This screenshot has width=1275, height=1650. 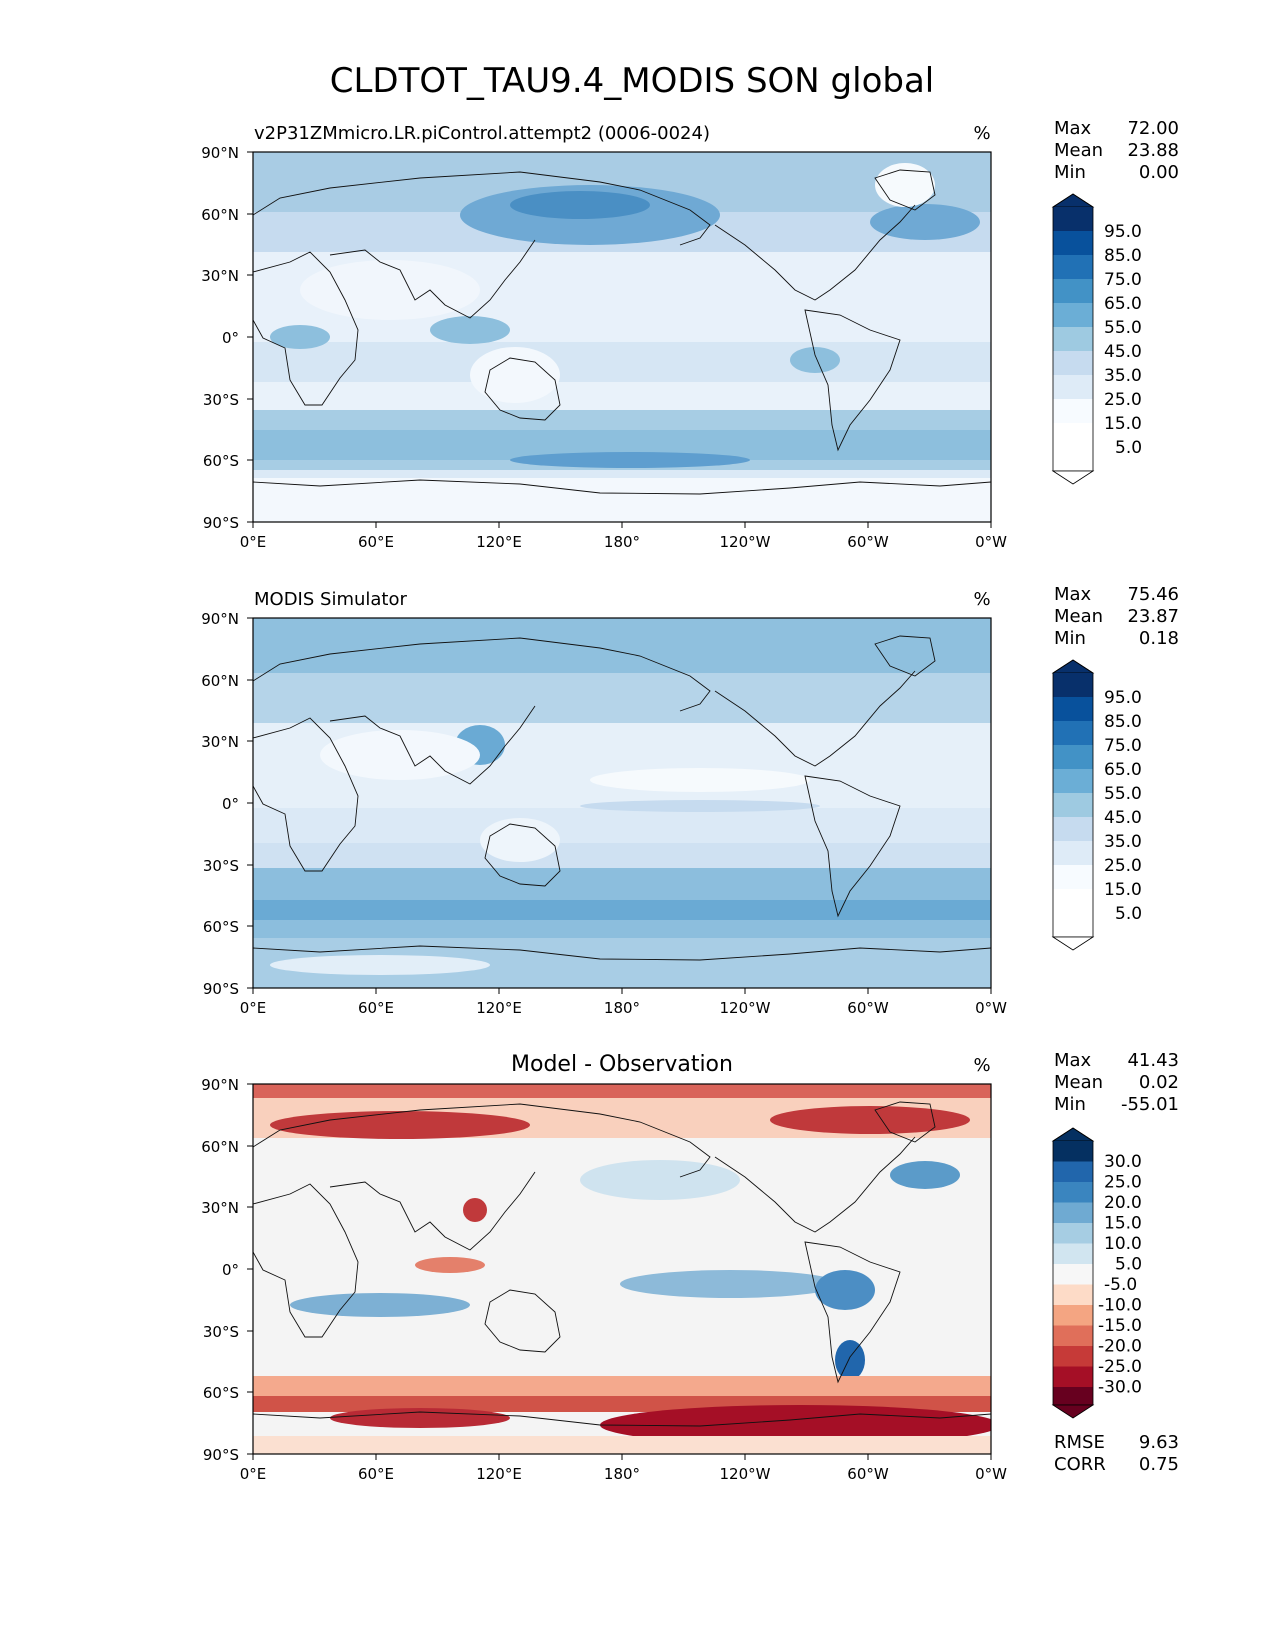 I want to click on coast-eurasia-north, so click(x=482, y=674).